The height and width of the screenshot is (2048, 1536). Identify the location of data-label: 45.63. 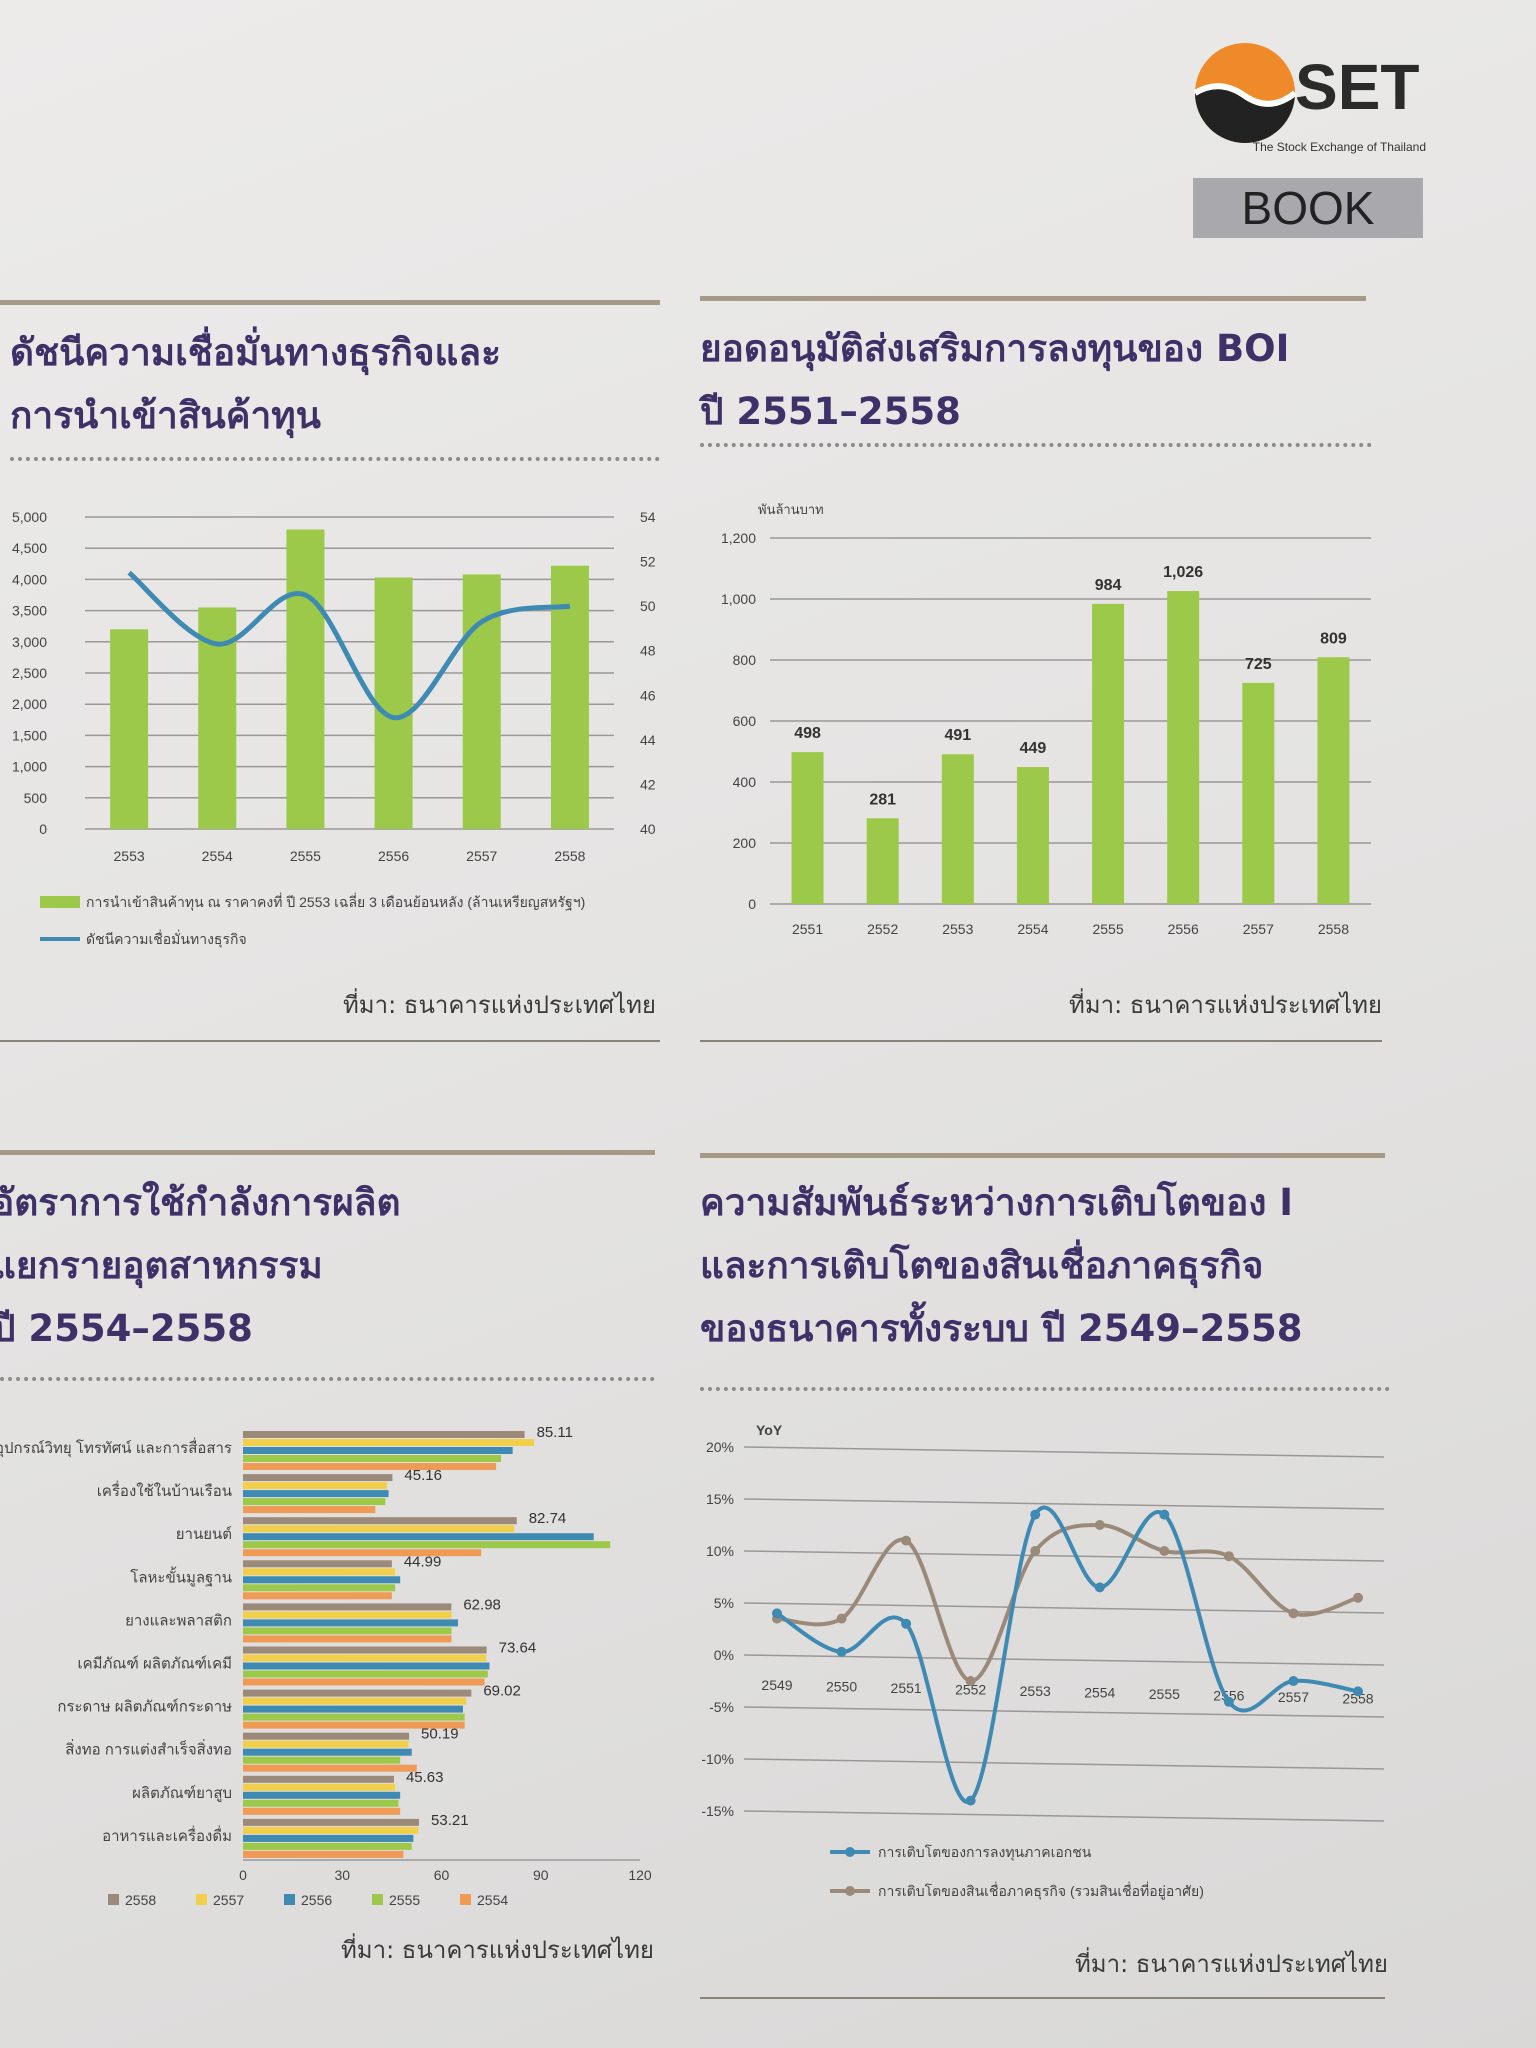
(425, 1777).